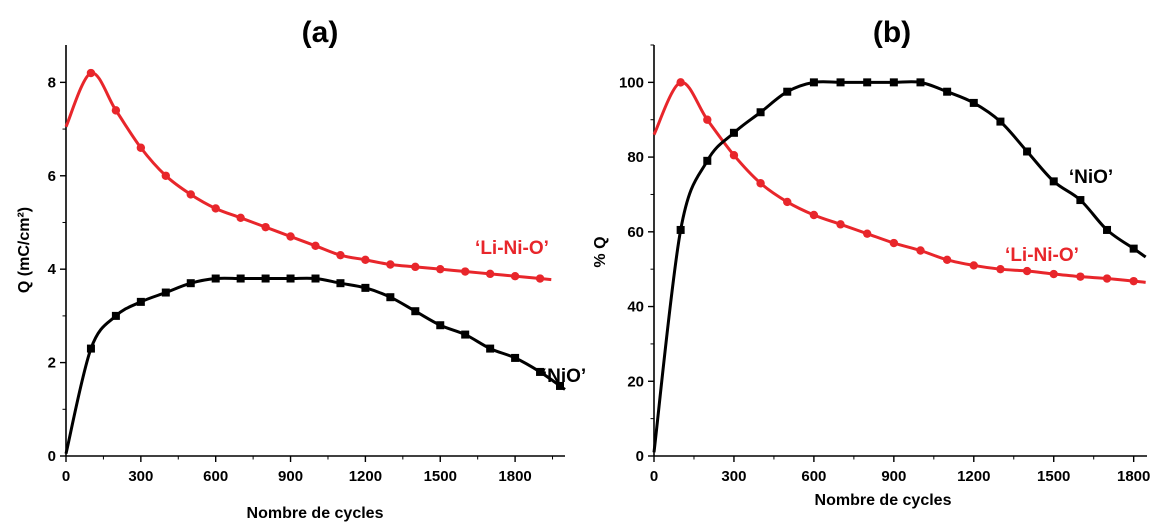 This screenshot has width=1158, height=525. I want to click on x-tick-label: 1800, so click(514, 476).